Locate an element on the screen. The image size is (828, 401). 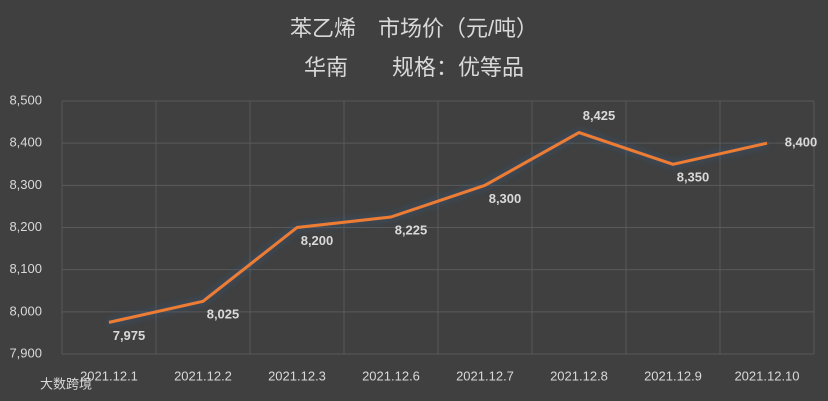
x-tick-label: 2021.12.2 is located at coordinates (203, 375).